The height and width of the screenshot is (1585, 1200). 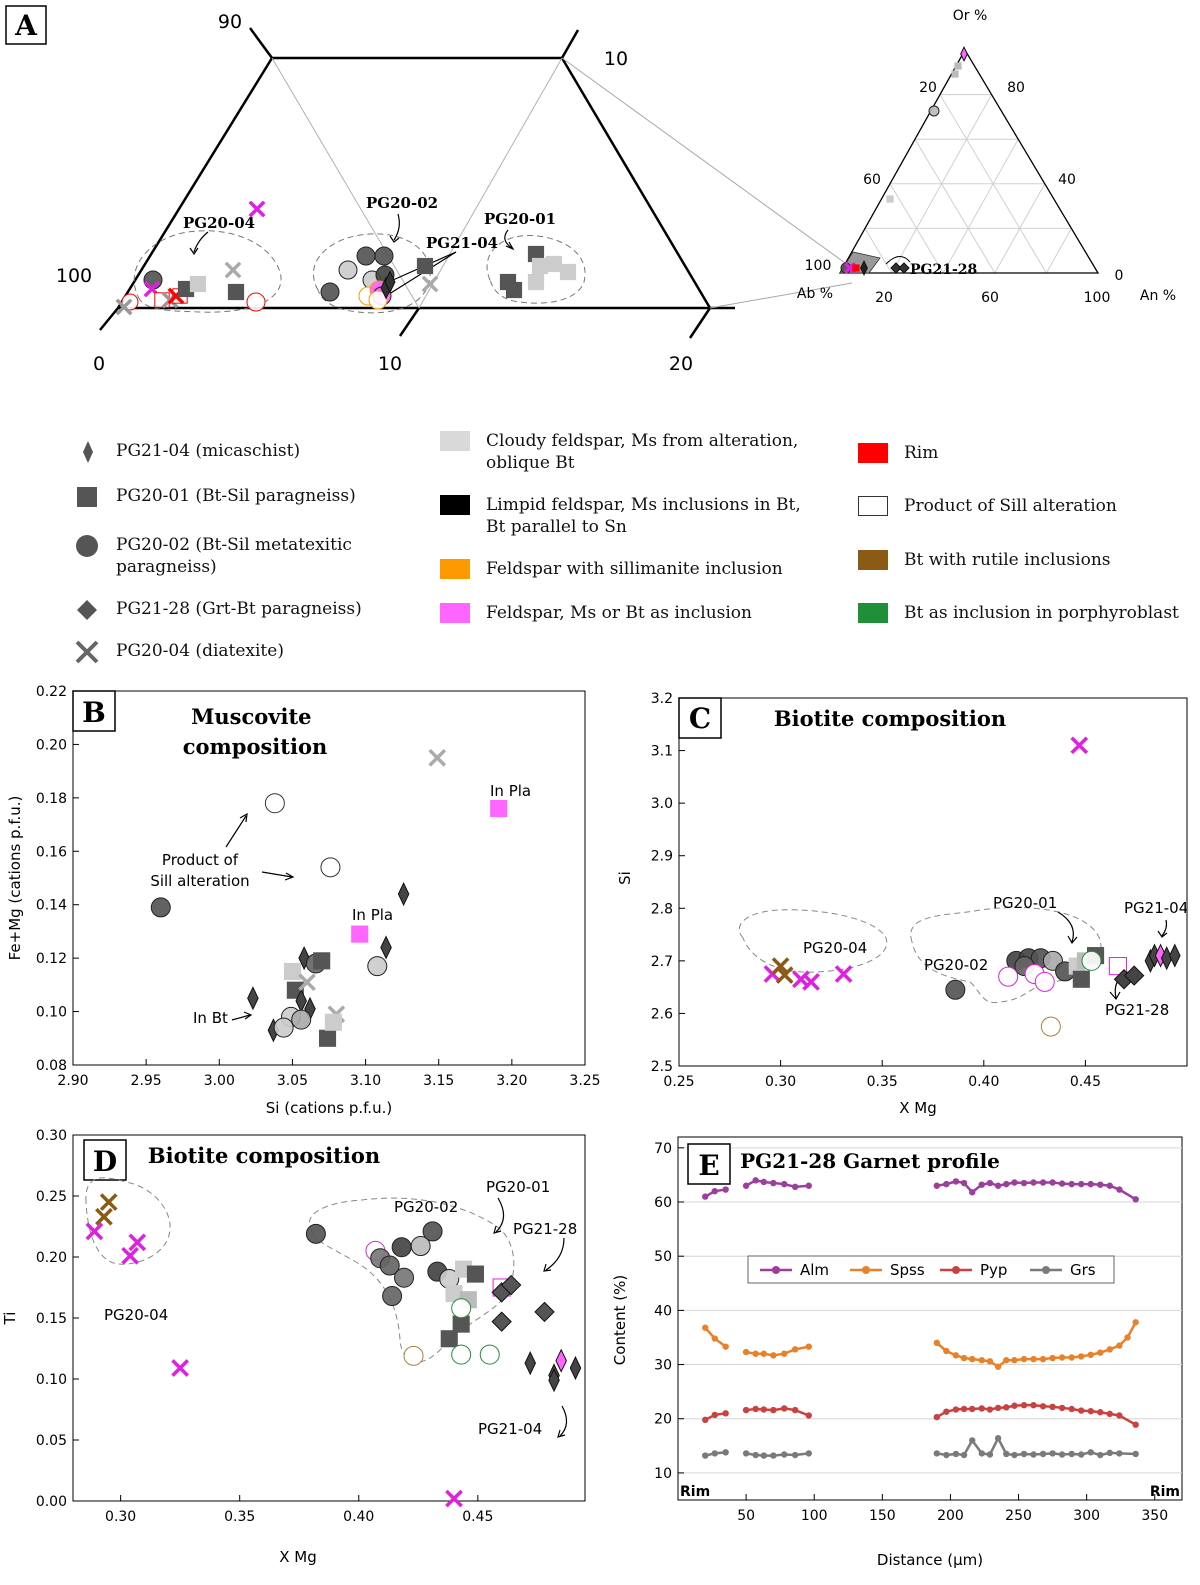 I want to click on annotations: PG20-04 PG20-02 PG20-01 PG21-28 PG21-04, so click(x=340, y=1308).